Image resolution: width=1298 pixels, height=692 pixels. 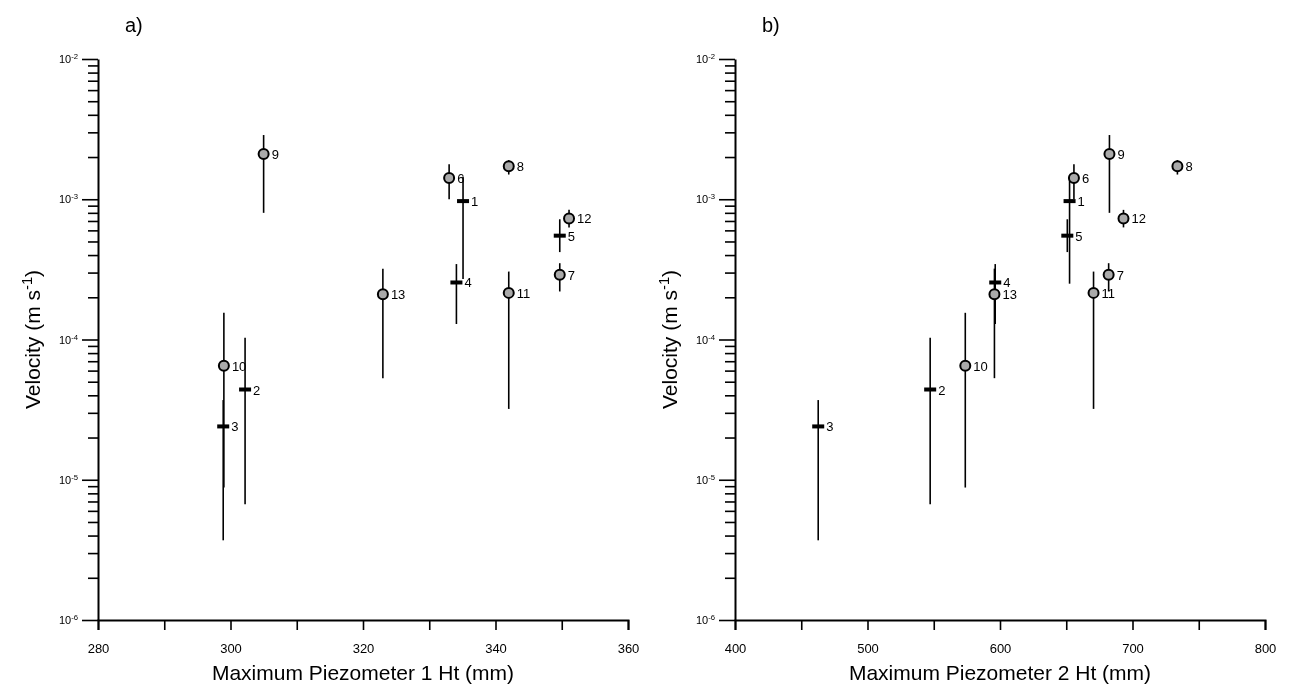 I want to click on x-axis-title: Maximum Piezometer 2 Ht (mm), so click(x=1000, y=672).